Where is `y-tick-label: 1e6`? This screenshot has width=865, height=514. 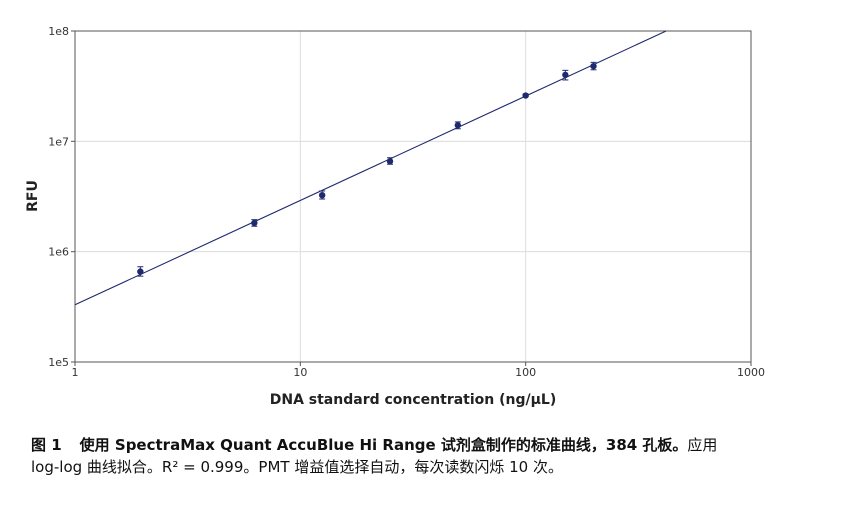 y-tick-label: 1e6 is located at coordinates (58, 252).